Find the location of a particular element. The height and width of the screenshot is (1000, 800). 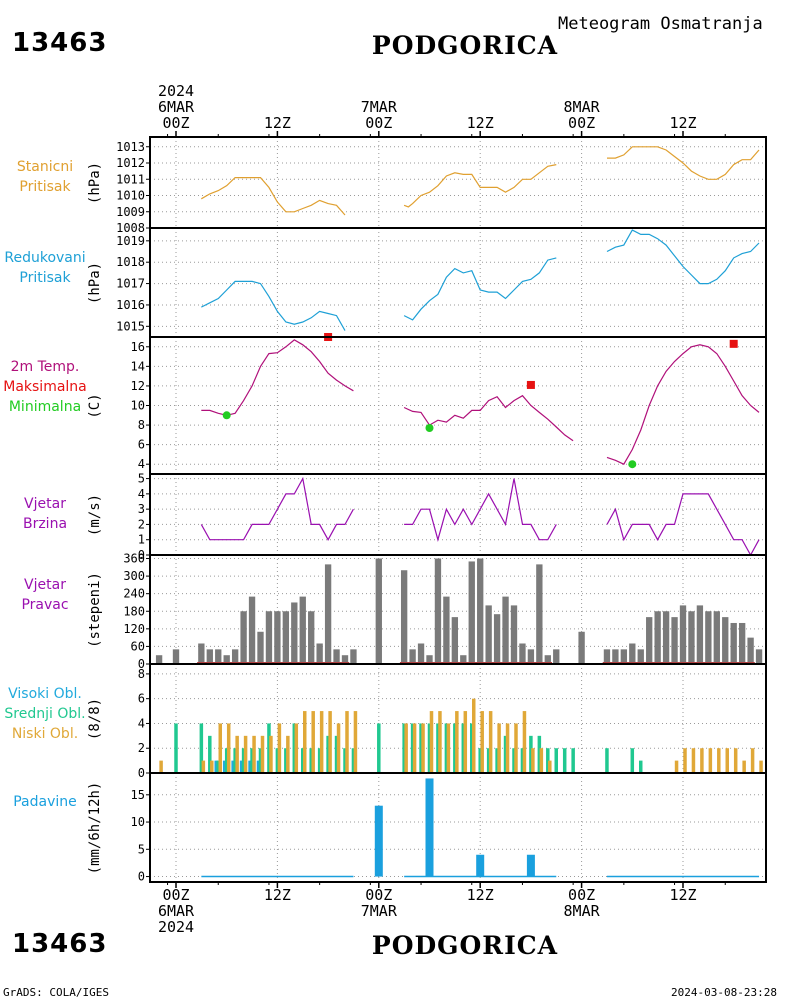

y-tick-label: 5 is located at coordinates (141, 479).